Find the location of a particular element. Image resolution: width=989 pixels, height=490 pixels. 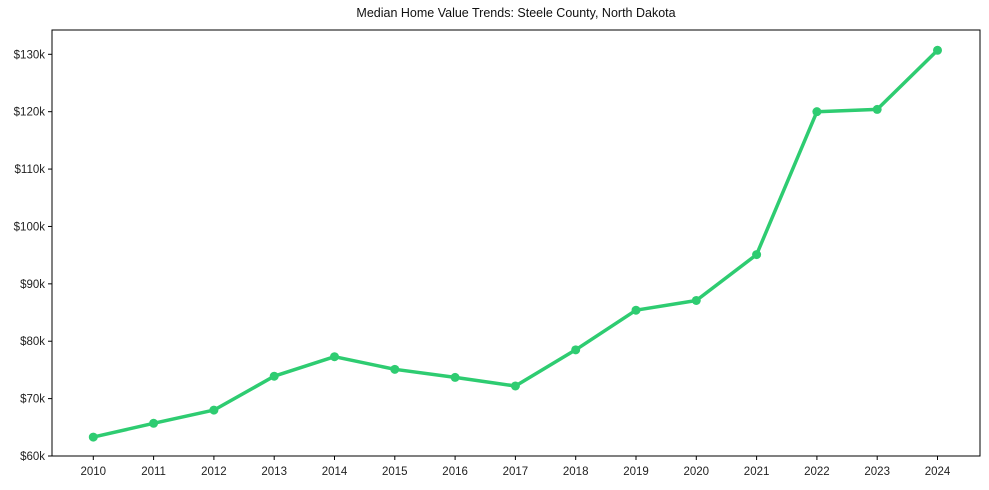

x-tick-label: 2015 is located at coordinates (395, 472).